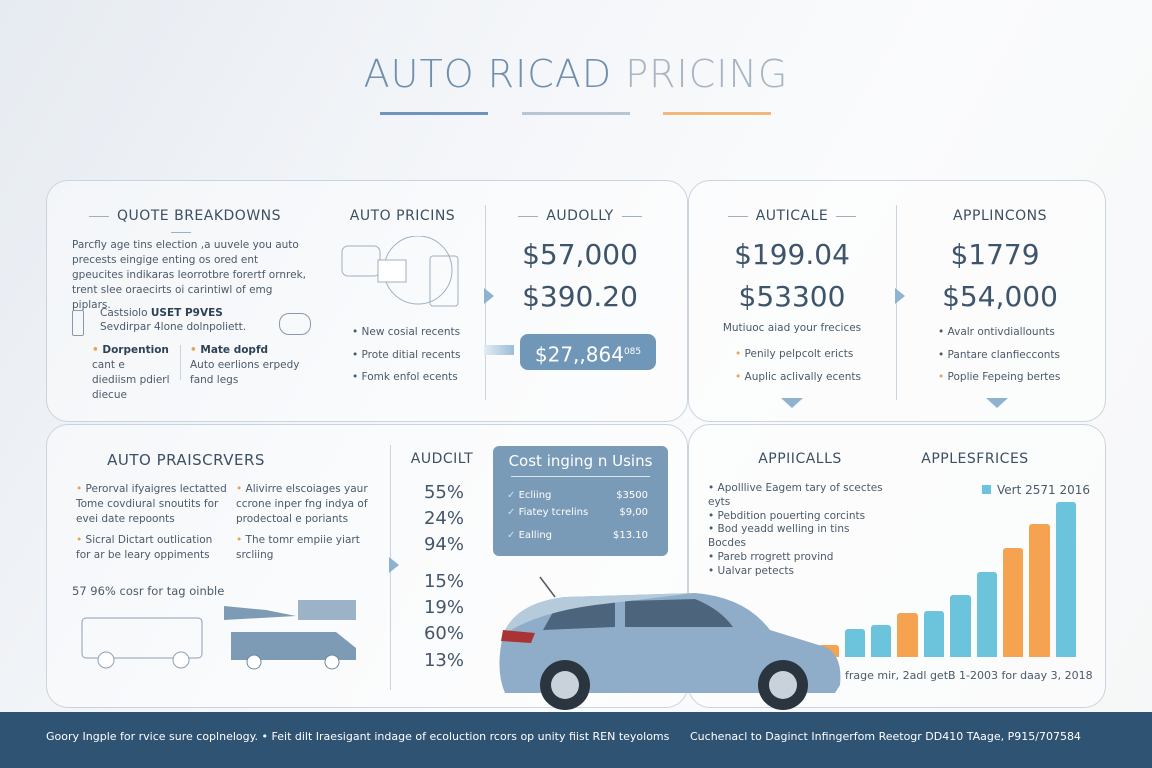 This screenshot has height=768, width=1152. What do you see at coordinates (580, 254) in the screenshot?
I see `price: $57,000` at bounding box center [580, 254].